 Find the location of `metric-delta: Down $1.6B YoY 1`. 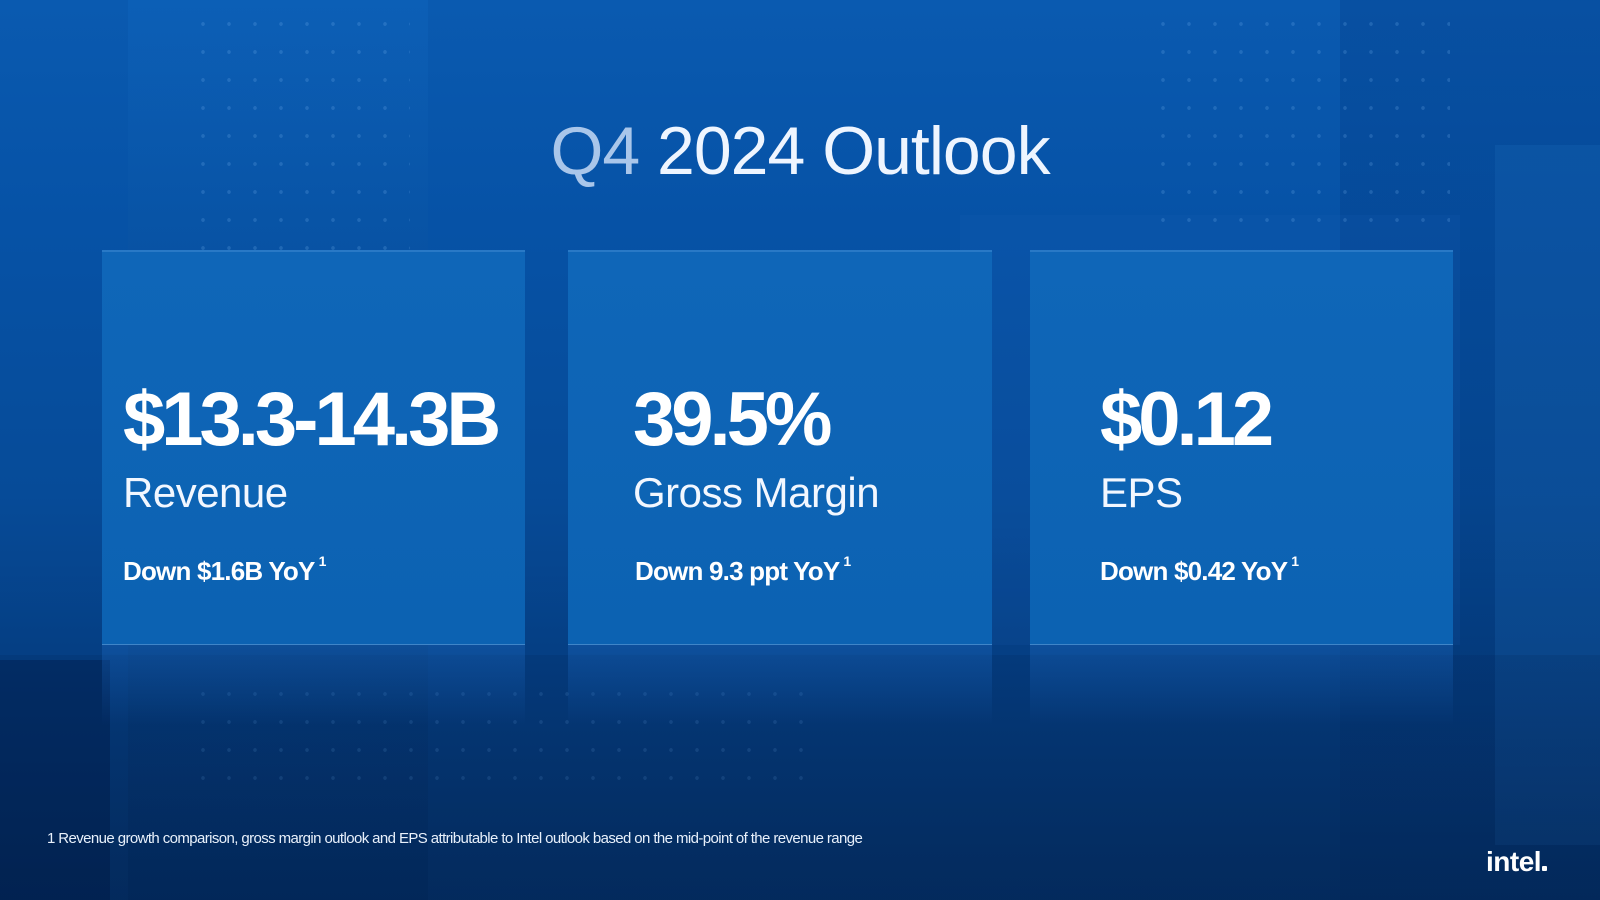

metric-delta: Down $1.6B YoY 1 is located at coordinates (224, 570).